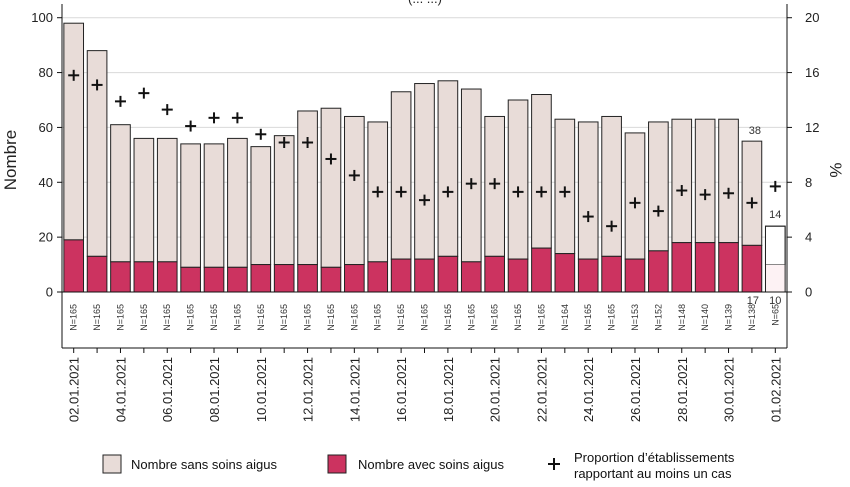 The height and width of the screenshot is (487, 850). What do you see at coordinates (764, 216) in the screenshot?
I see `bar-annotations: 38 17 14 10` at bounding box center [764, 216].